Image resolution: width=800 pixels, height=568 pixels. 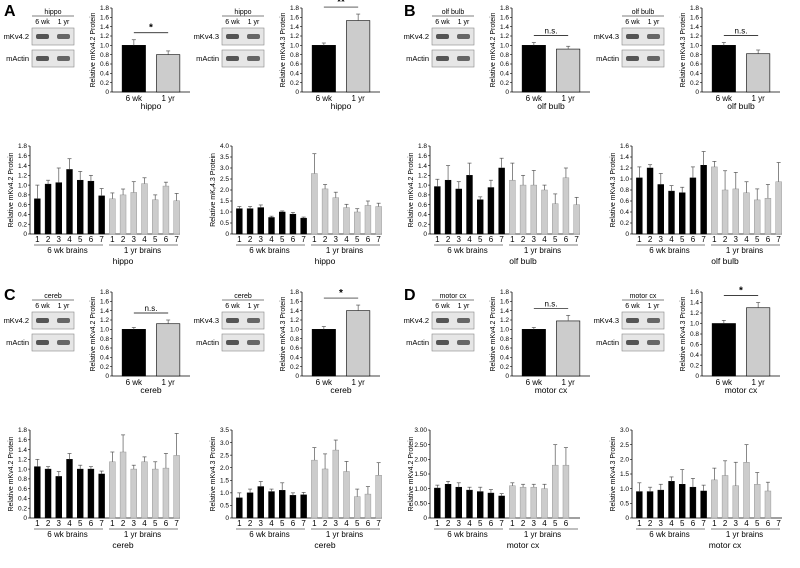 What do you see at coordinates (420, 460) in the screenshot?
I see `y-tick-label: 2.00` at bounding box center [420, 460].